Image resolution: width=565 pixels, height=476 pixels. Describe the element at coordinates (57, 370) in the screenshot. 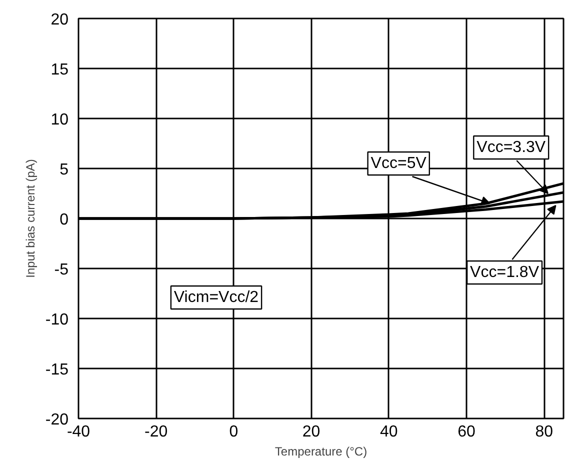

I see `y-tick-label: -15` at that location.